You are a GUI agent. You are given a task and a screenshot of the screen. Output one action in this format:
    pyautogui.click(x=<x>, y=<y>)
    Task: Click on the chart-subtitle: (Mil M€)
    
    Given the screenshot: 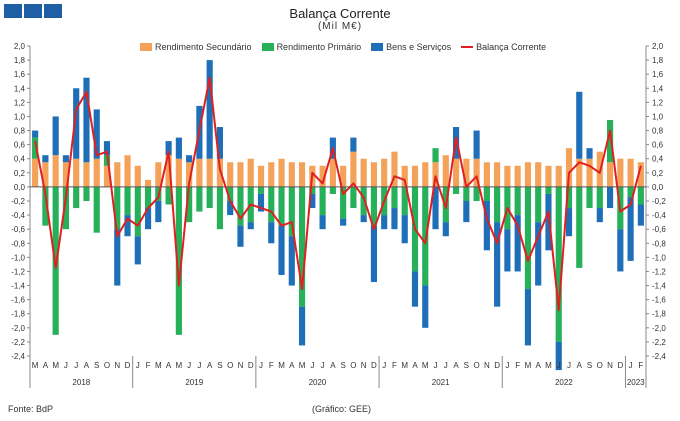 What is the action you would take?
    pyautogui.click(x=340, y=26)
    